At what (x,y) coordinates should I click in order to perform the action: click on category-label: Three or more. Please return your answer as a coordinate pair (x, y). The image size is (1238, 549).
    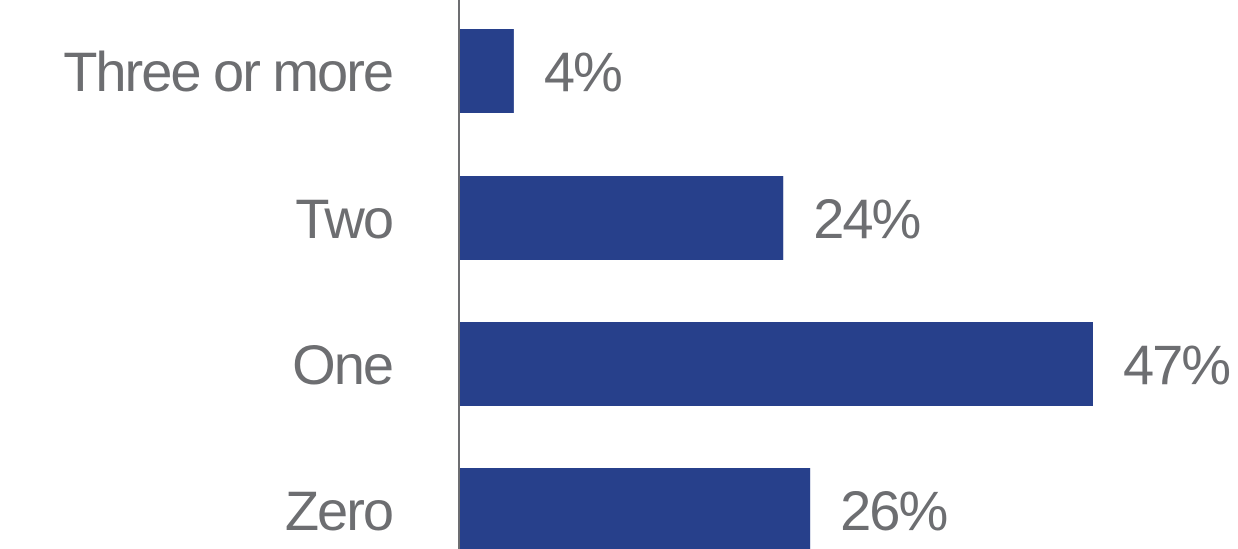
    Looking at the image, I should click on (227, 71).